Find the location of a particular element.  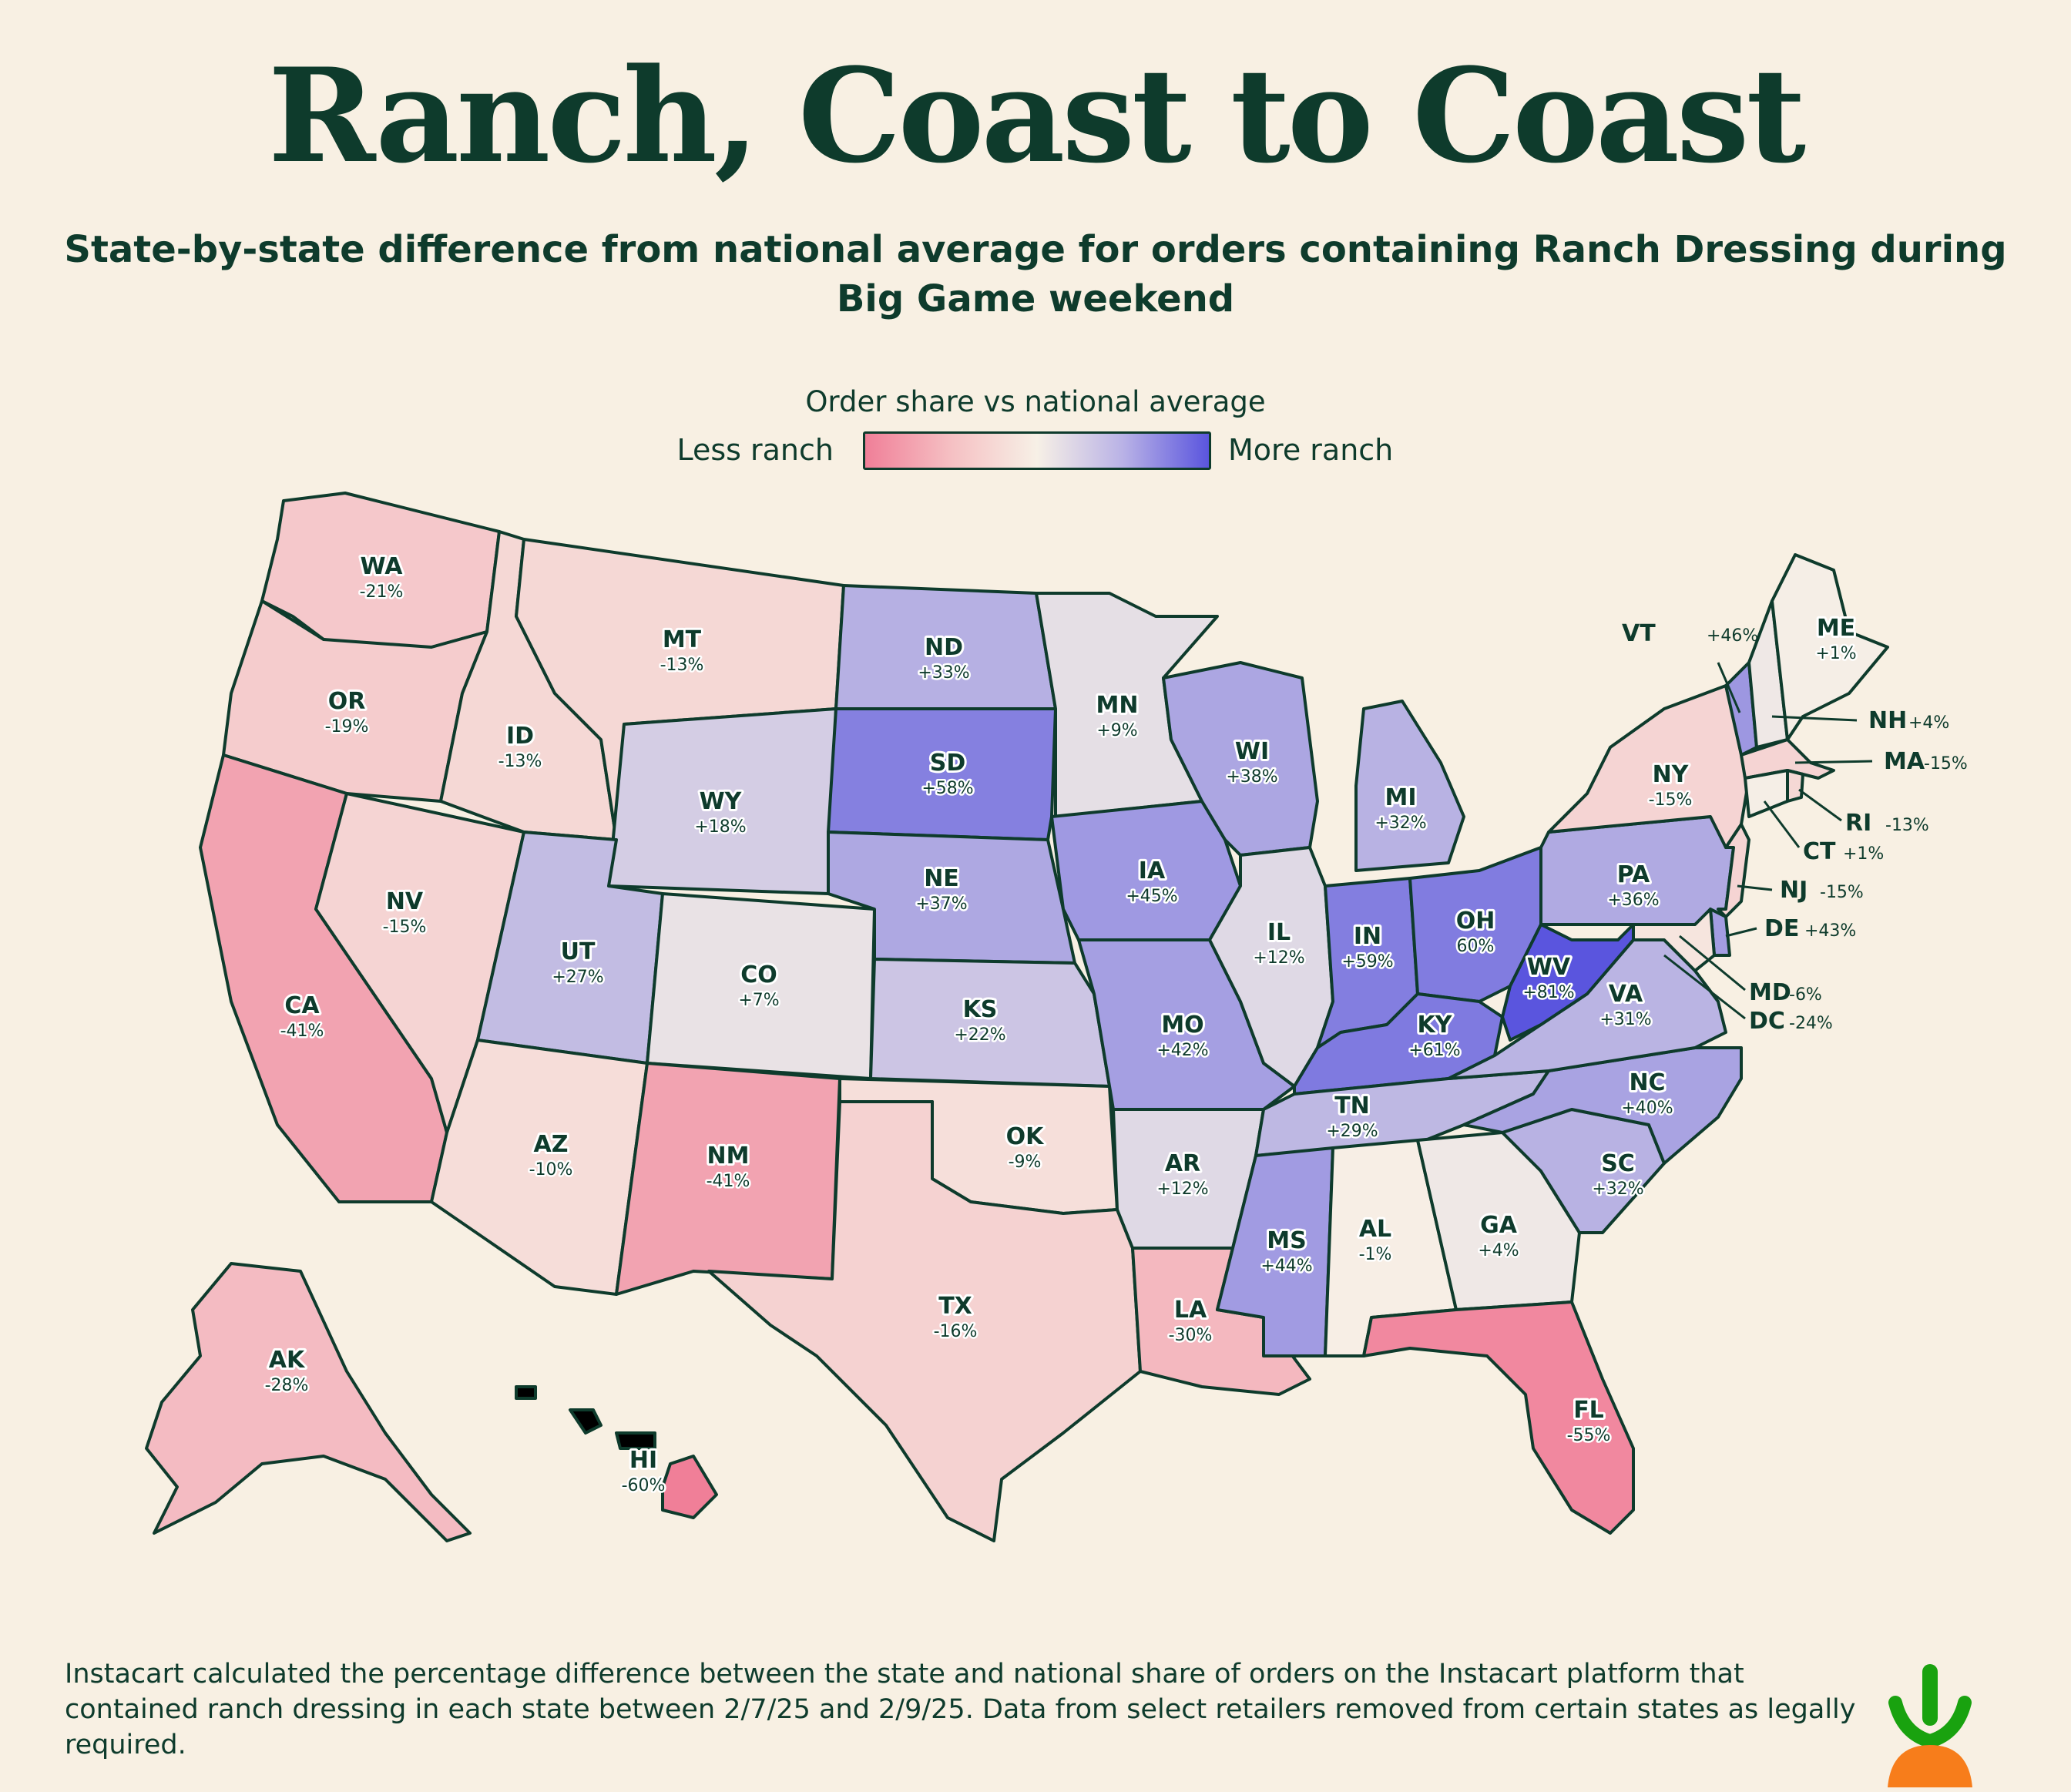

callout-leader-DE is located at coordinates (1741, 932).